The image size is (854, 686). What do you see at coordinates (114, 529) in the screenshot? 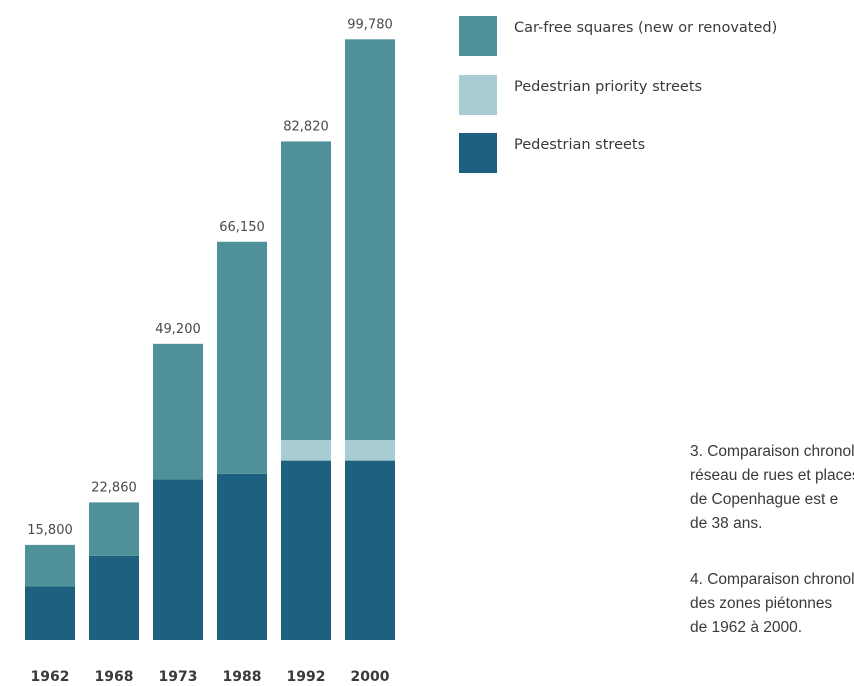
I see `bar-segment-1968-car-free-squares-new-or-renovated` at bounding box center [114, 529].